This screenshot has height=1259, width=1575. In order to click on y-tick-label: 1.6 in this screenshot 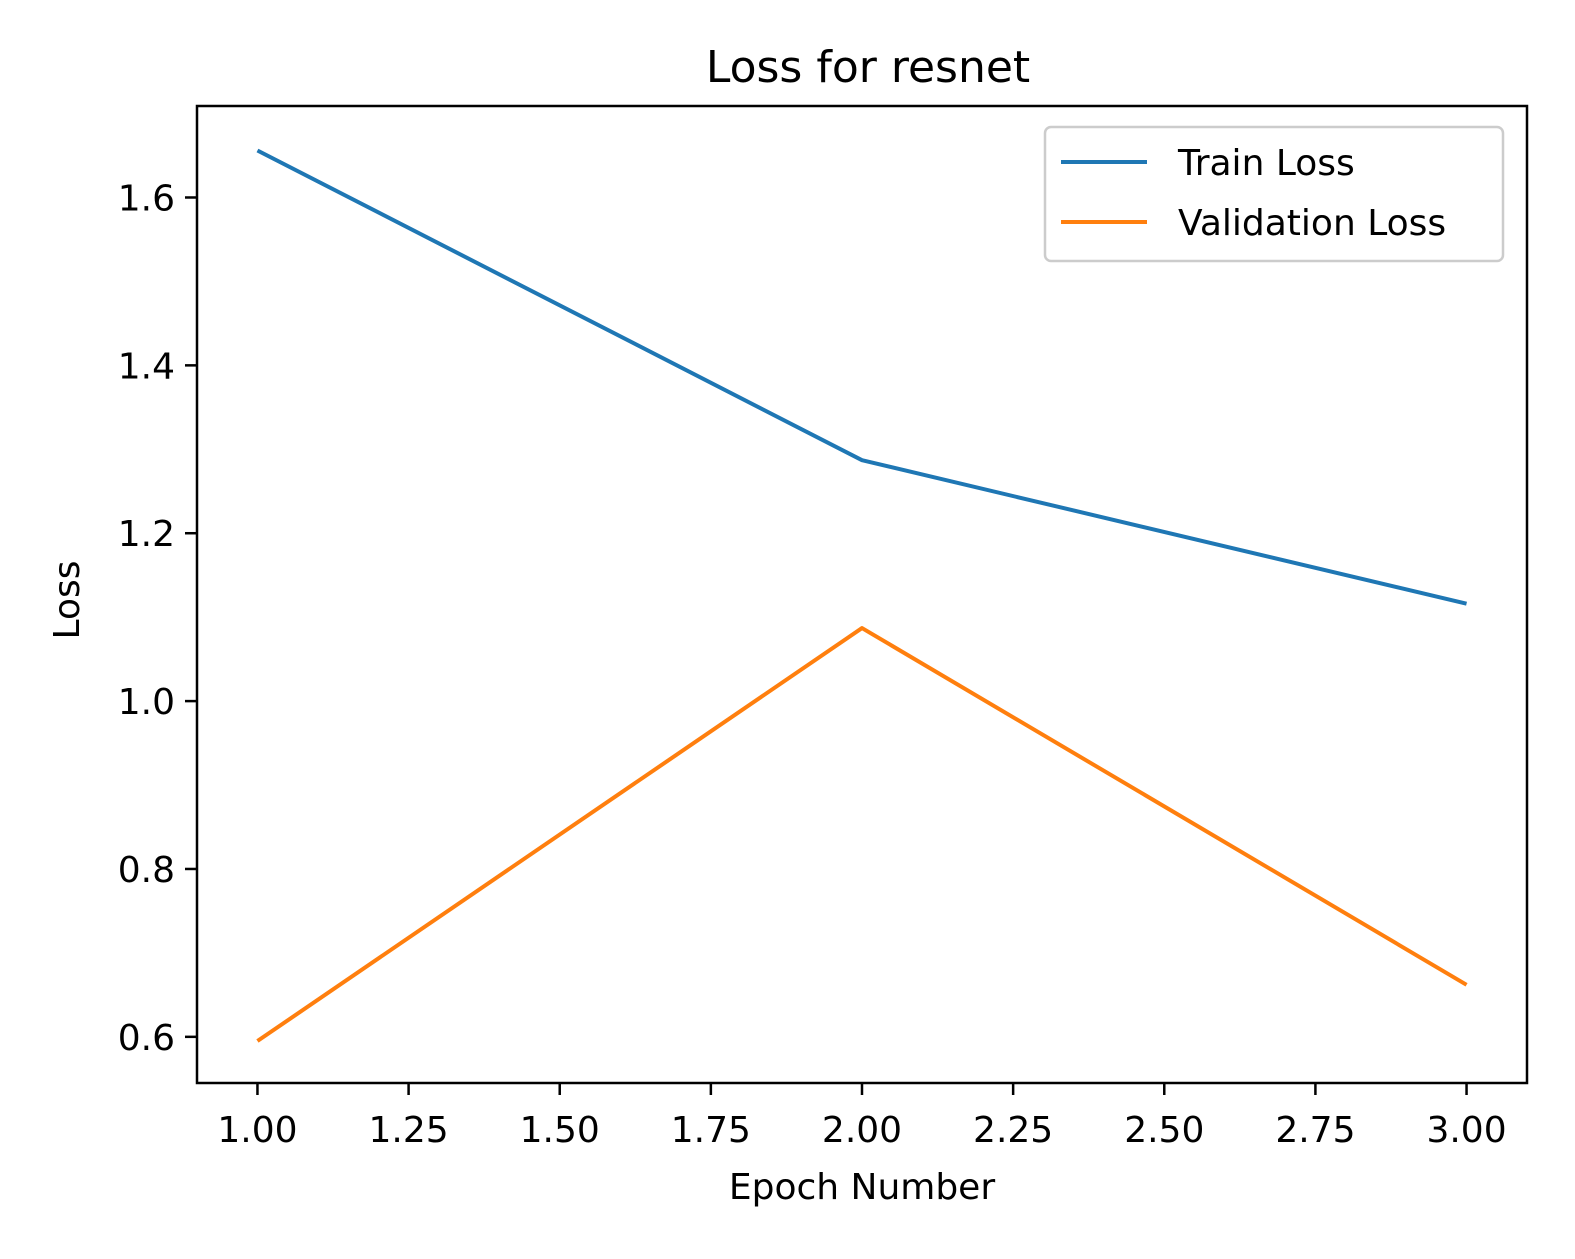, I will do `click(146, 198)`.